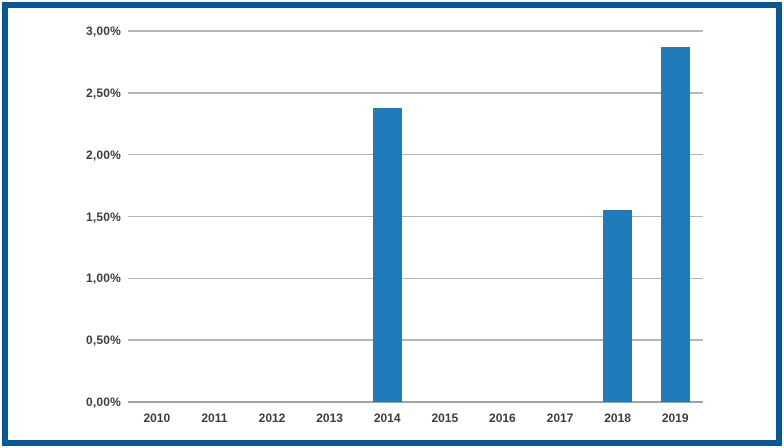 This screenshot has width=784, height=448. What do you see at coordinates (329, 418) in the screenshot?
I see `x-tick-label-2013: 2013` at bounding box center [329, 418].